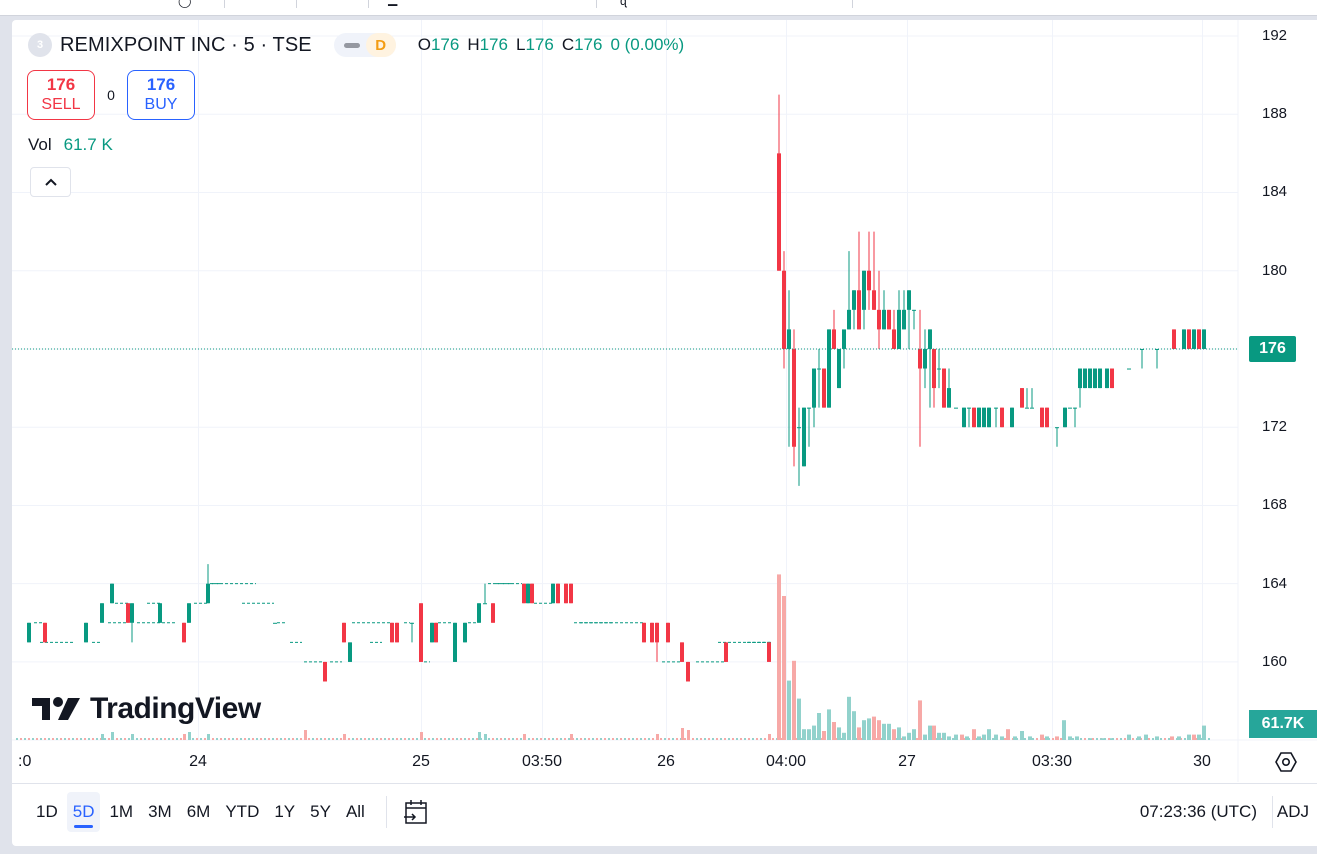  What do you see at coordinates (1198, 811) in the screenshot?
I see `clock-timezone: 07:23:36 (UTC)` at bounding box center [1198, 811].